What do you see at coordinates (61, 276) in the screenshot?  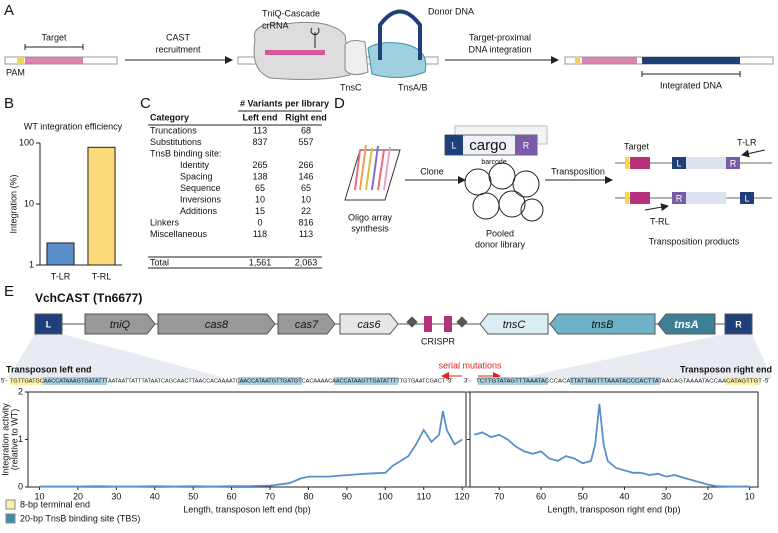 I see `x-tick-label: T-LR` at bounding box center [61, 276].